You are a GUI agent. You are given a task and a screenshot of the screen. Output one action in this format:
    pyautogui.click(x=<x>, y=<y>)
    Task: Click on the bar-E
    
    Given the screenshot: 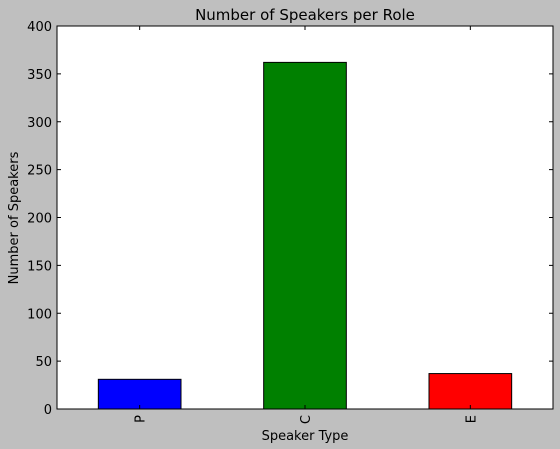 What is the action you would take?
    pyautogui.click(x=470, y=391)
    